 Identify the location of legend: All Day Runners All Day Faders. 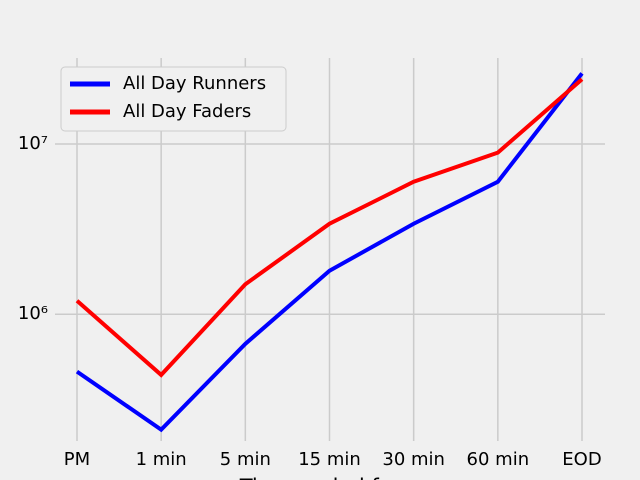
(173, 99).